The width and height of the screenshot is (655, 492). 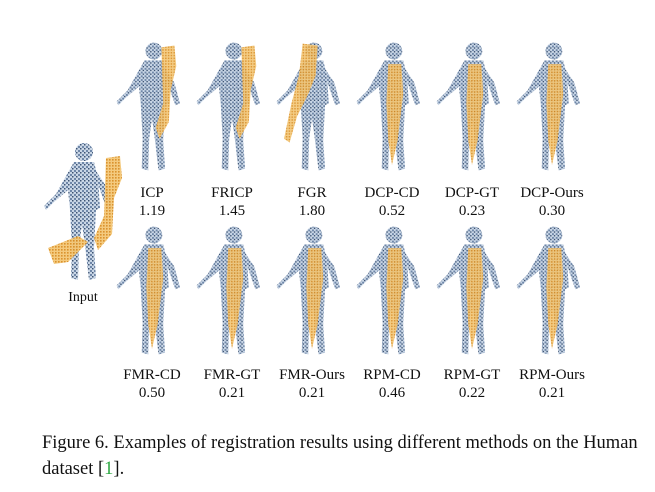 I want to click on input-figure, so click(x=83, y=215).